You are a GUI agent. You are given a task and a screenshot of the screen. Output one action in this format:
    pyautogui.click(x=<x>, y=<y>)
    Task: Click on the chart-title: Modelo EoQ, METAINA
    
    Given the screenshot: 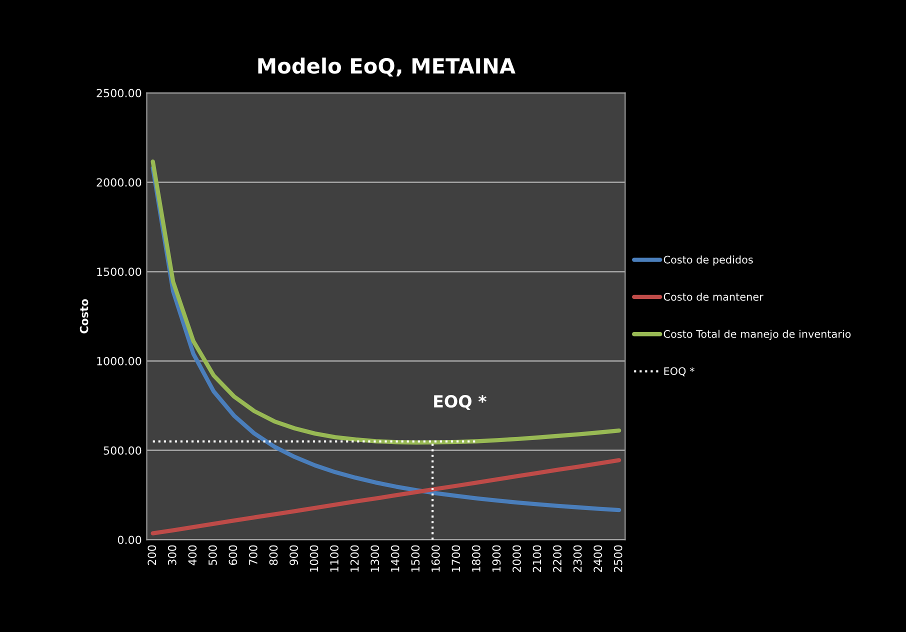 What is the action you would take?
    pyautogui.click(x=387, y=67)
    